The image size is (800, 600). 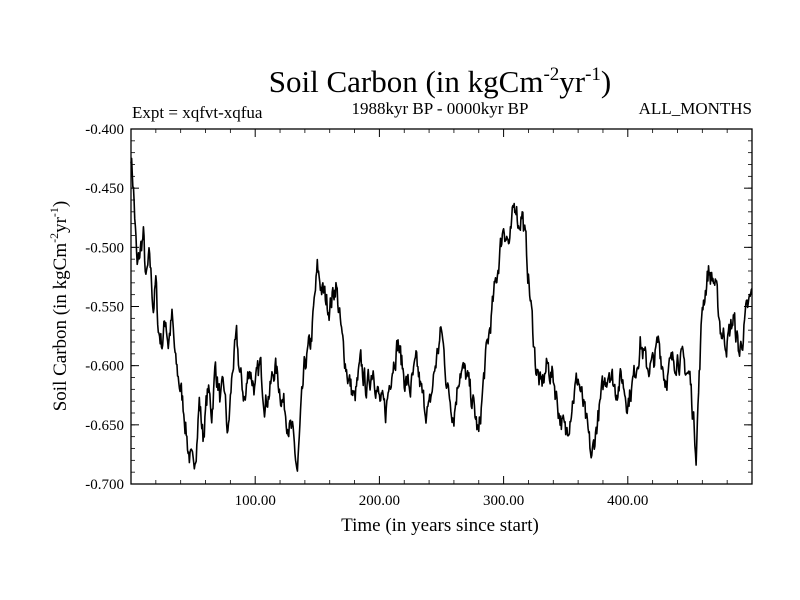 What do you see at coordinates (503, 501) in the screenshot?
I see `x-tick-label: 300.00` at bounding box center [503, 501].